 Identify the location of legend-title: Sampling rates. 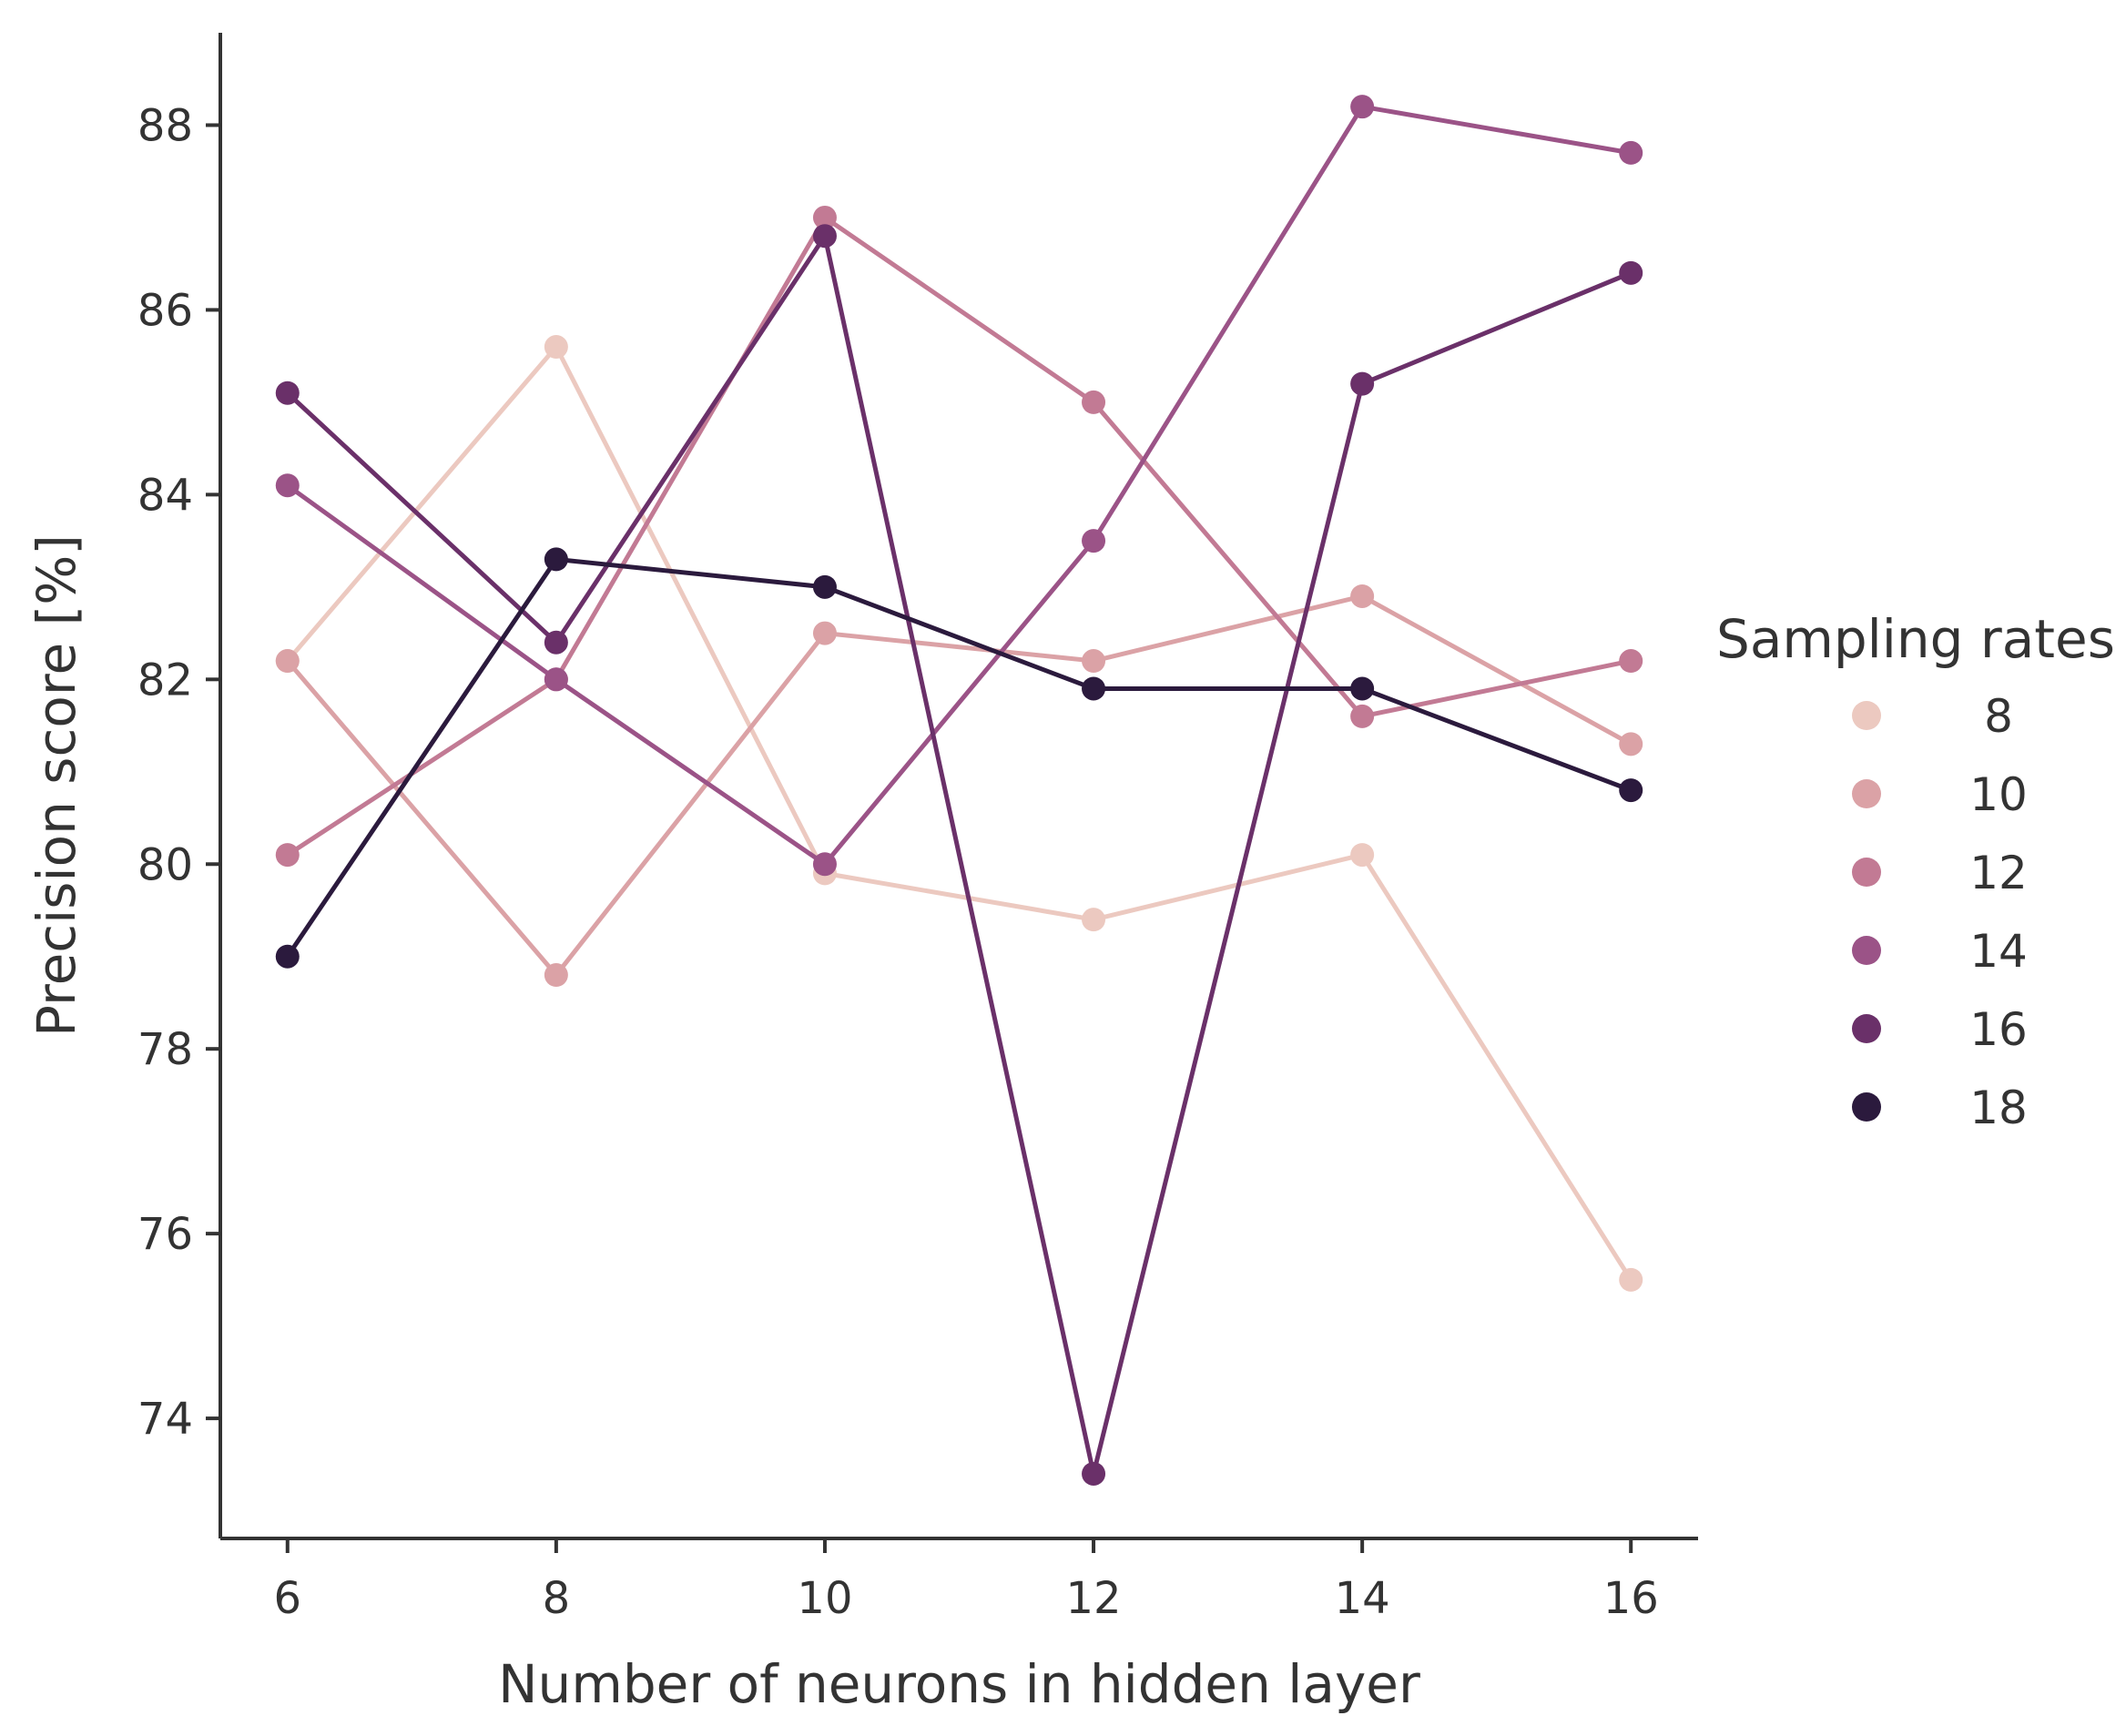
(1915, 639).